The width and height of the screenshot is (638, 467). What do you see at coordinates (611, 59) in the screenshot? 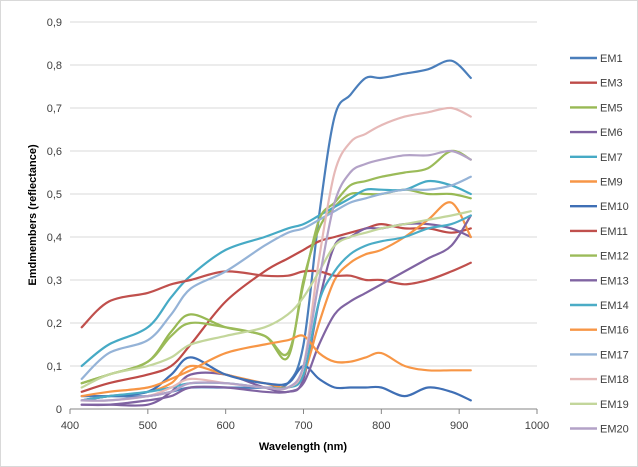
I see `legend-label-em1: EM1` at bounding box center [611, 59].